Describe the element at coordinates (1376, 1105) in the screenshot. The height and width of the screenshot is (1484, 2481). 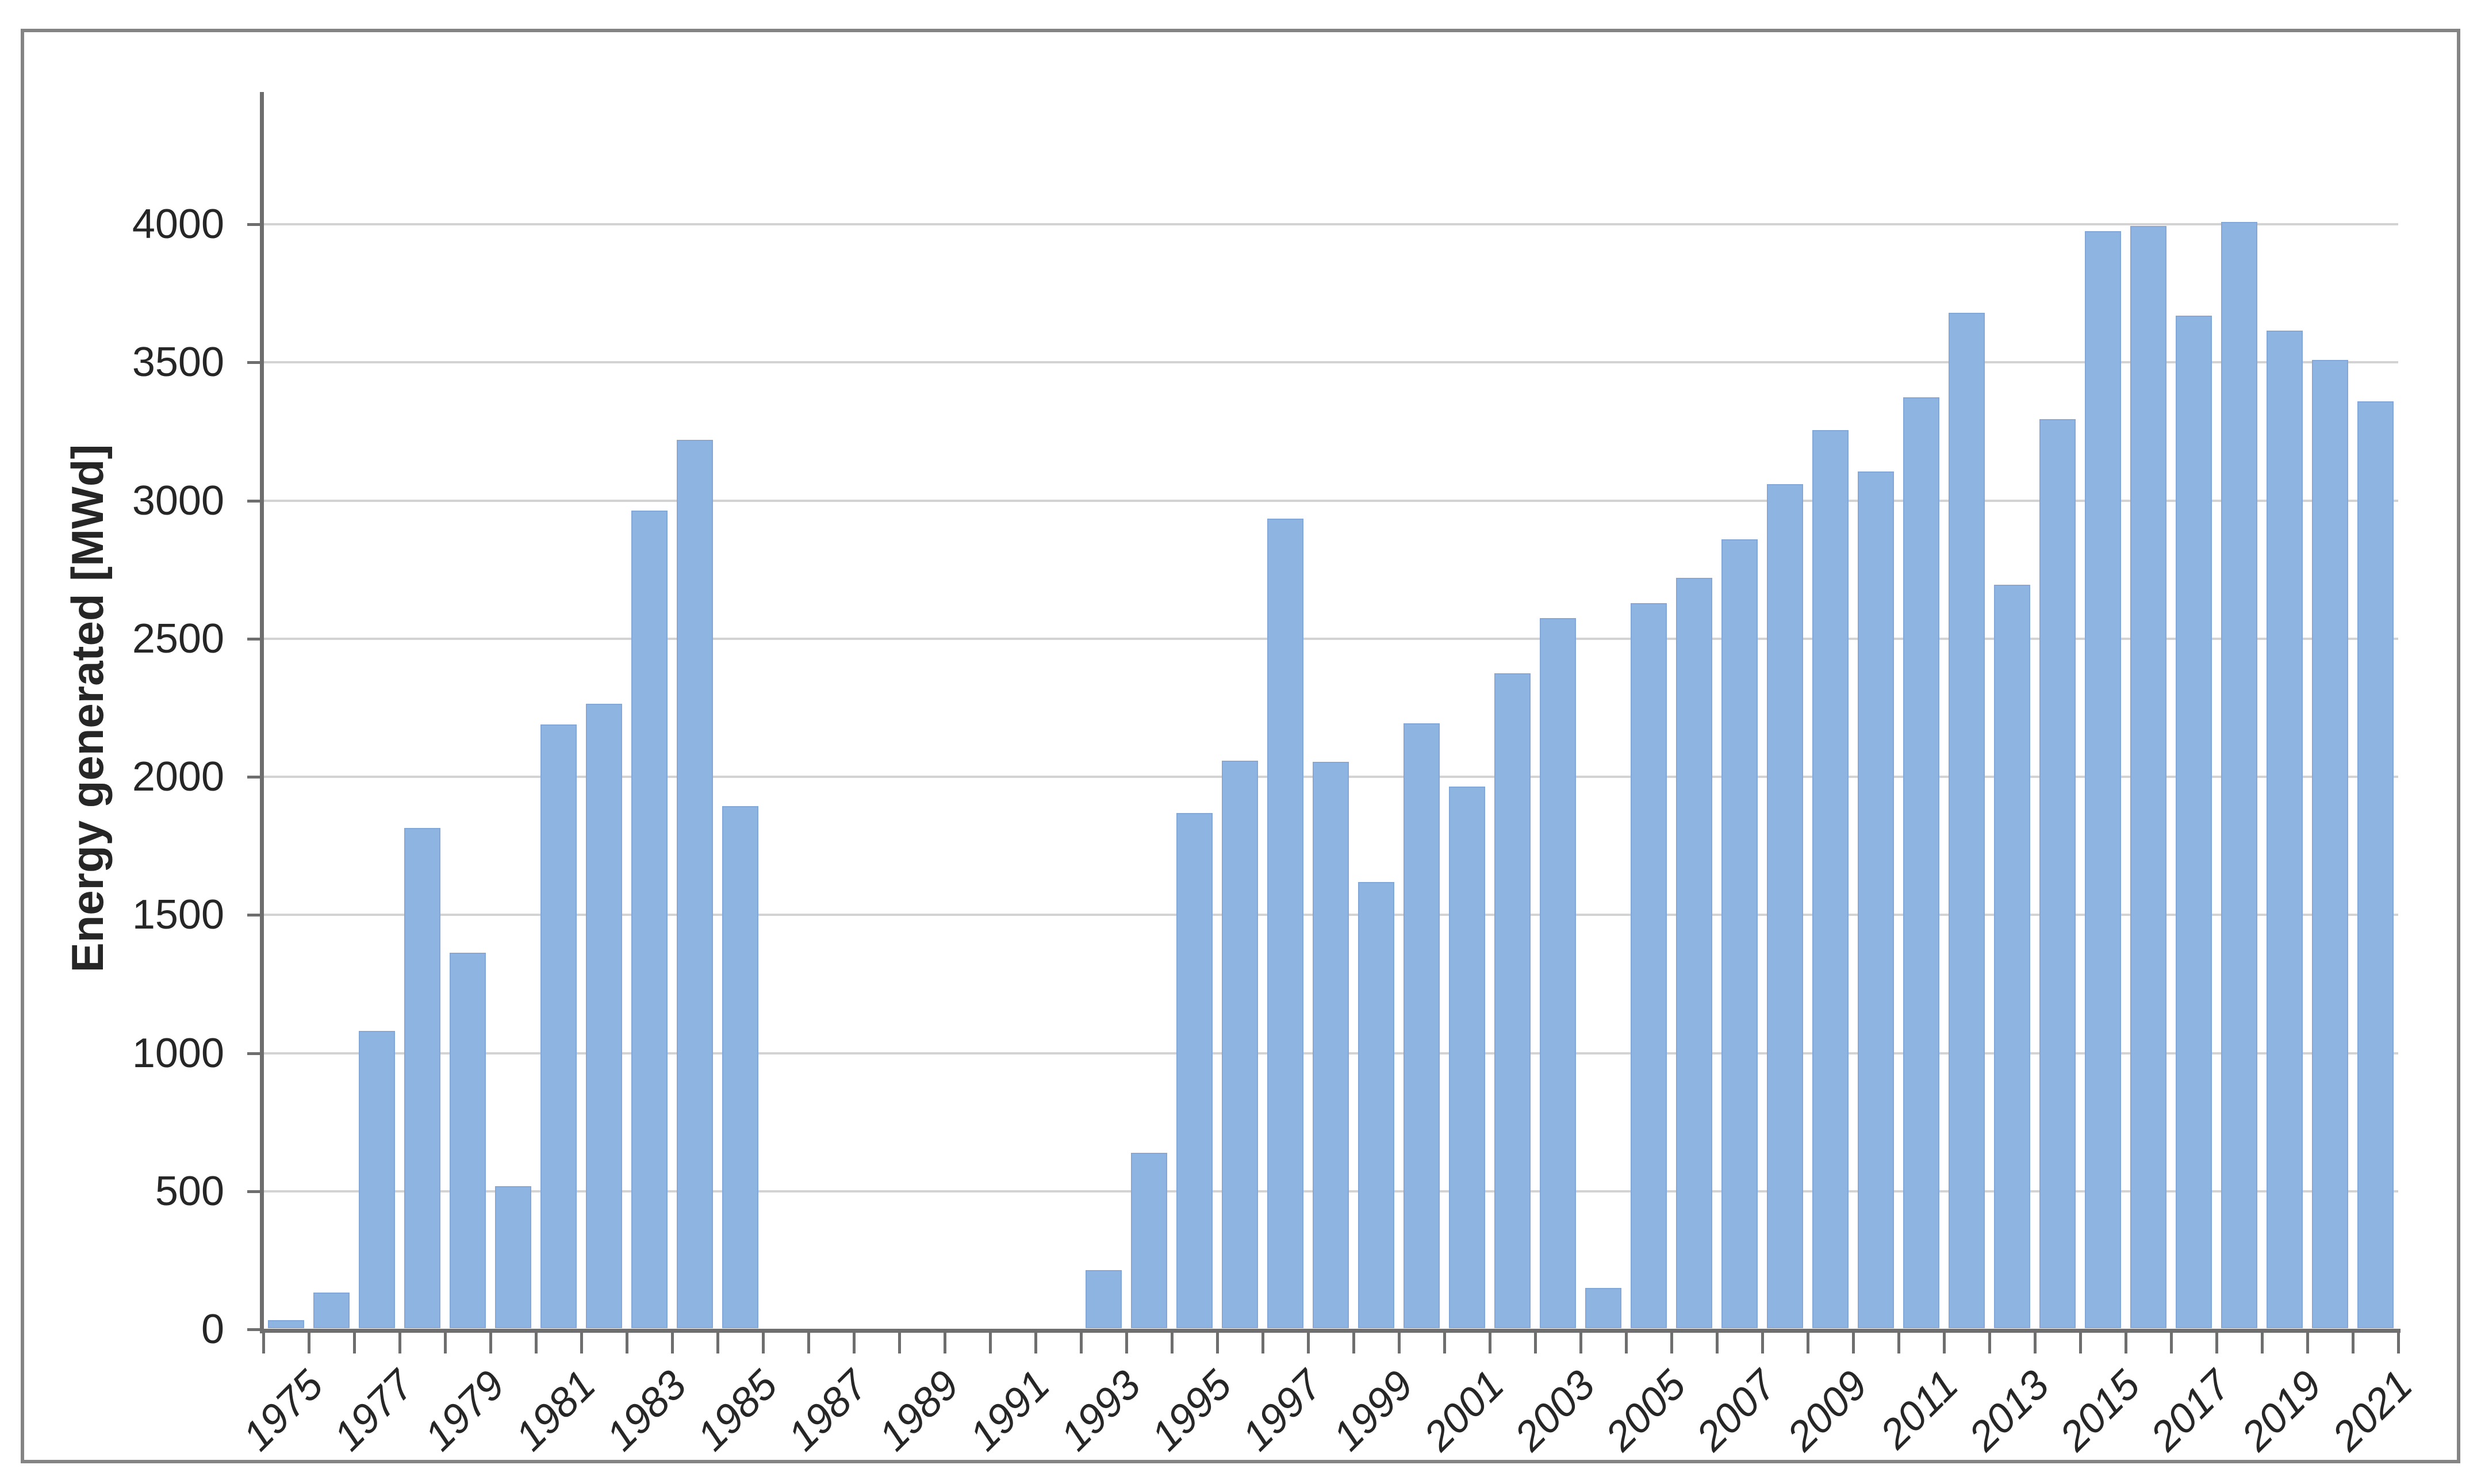
I see `bar-1999` at that location.